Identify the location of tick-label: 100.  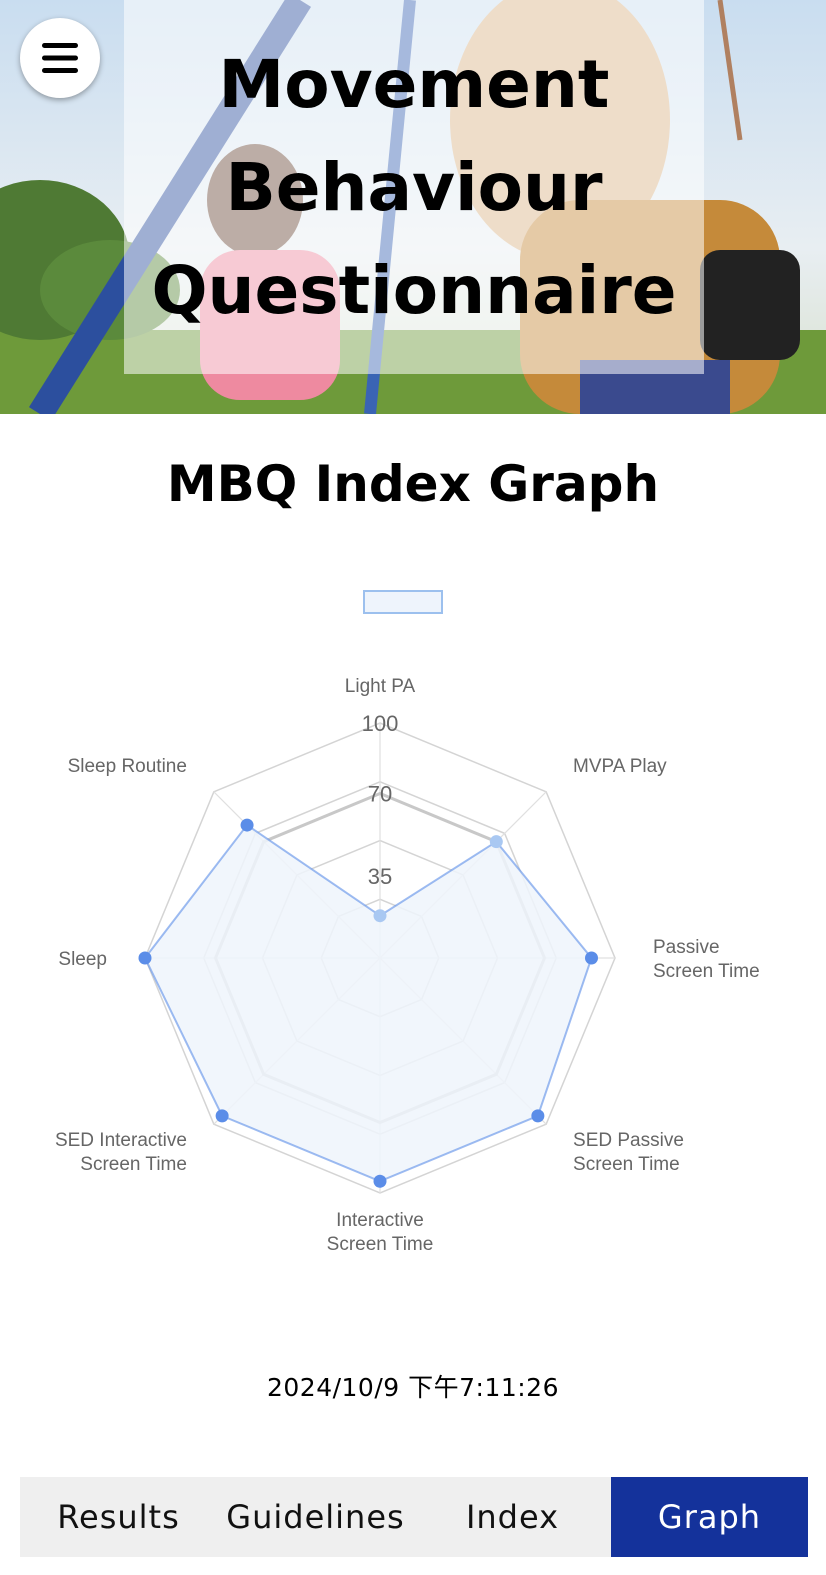
(380, 723).